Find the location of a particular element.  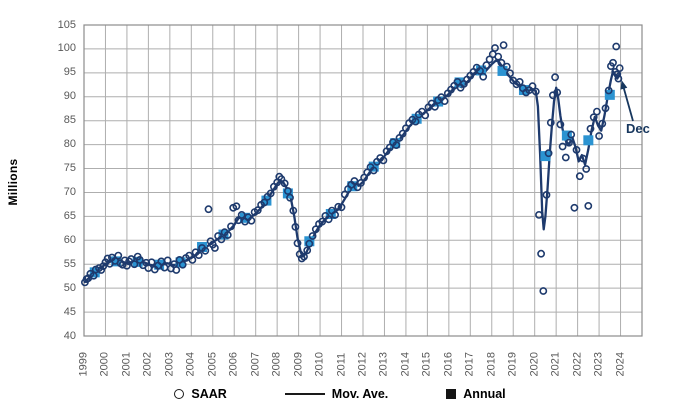

square-marker-icon is located at coordinates (451, 394).